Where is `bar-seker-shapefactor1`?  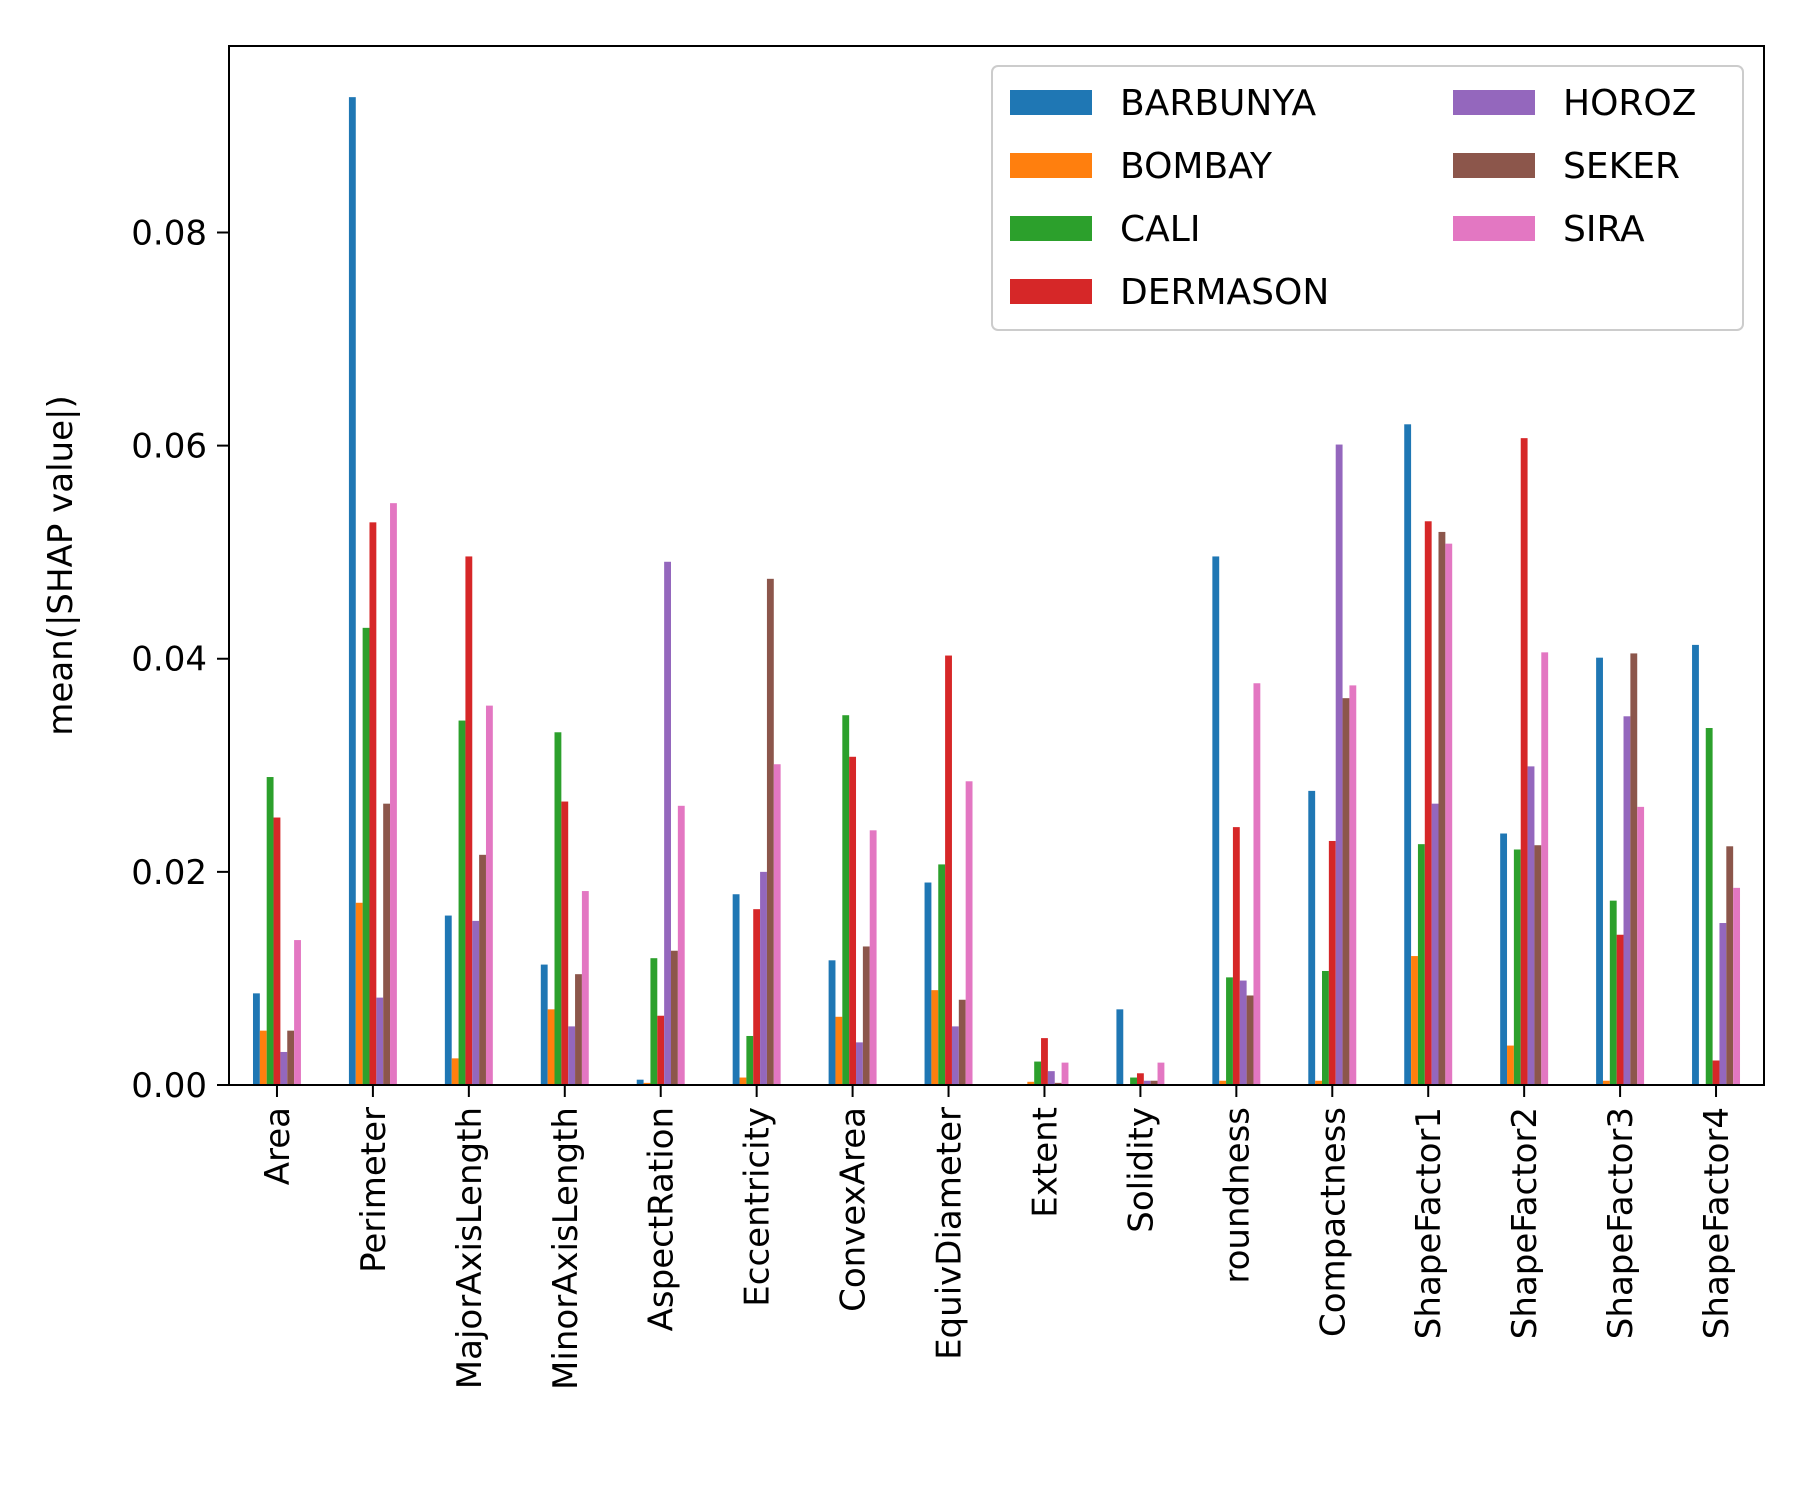
bar-seker-shapefactor1 is located at coordinates (1442, 808).